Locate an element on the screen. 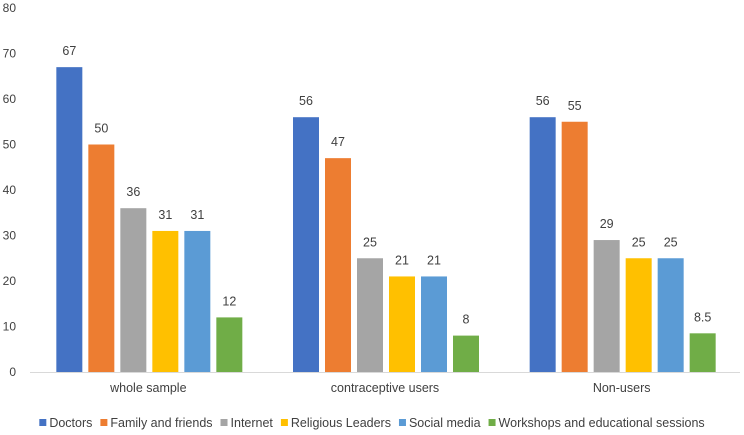 The image size is (744, 435). x-axis: whole sample contraceptive users Non-users is located at coordinates (385, 383).